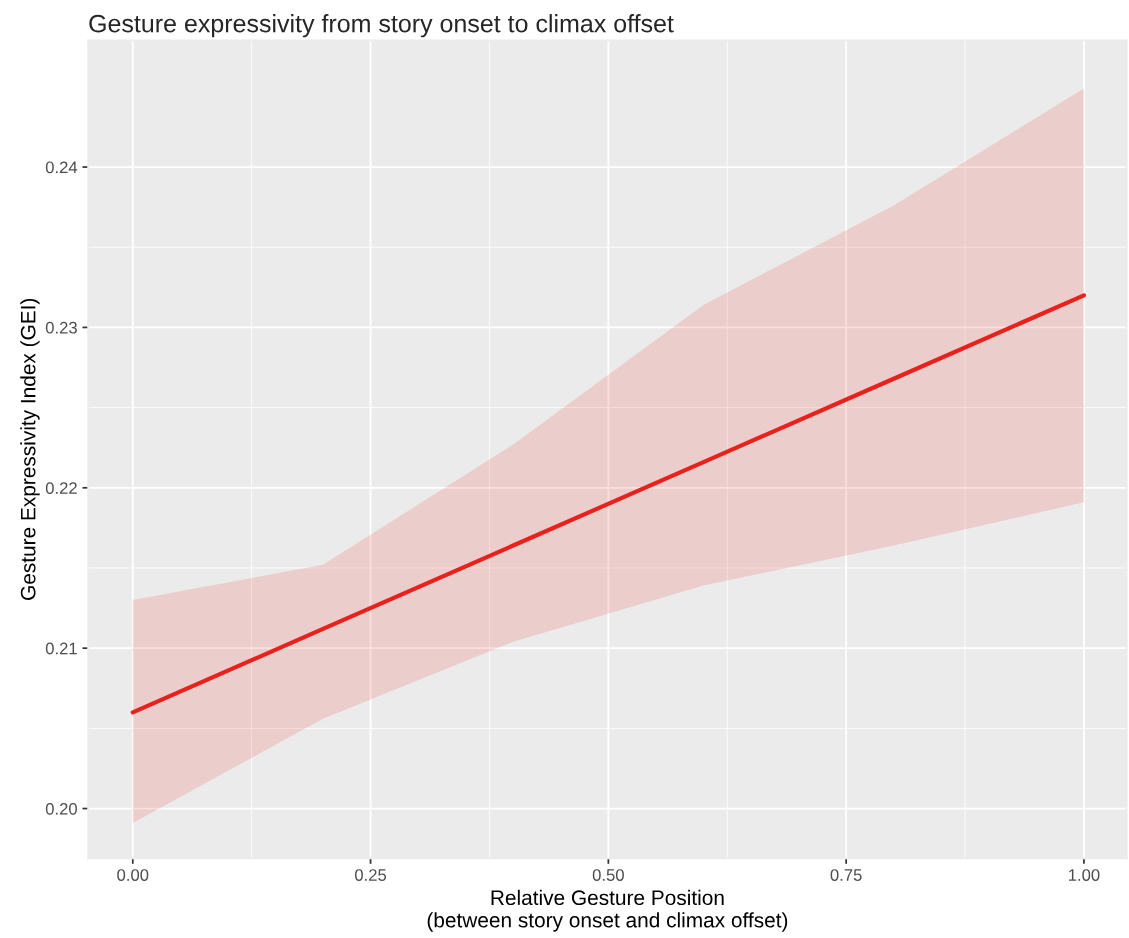 This screenshot has width=1129, height=938. I want to click on x-axis-title: Relative Gesture Position (between story onset and climax offset), so click(607, 910).